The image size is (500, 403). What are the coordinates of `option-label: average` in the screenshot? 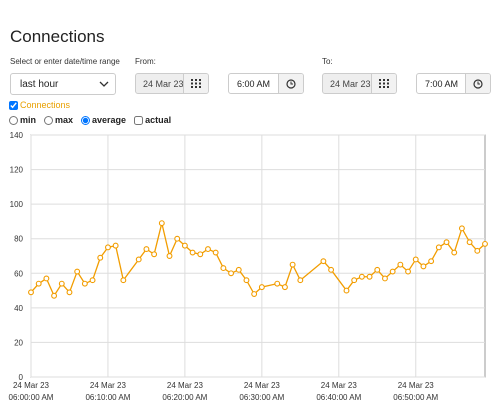 It's located at (109, 120).